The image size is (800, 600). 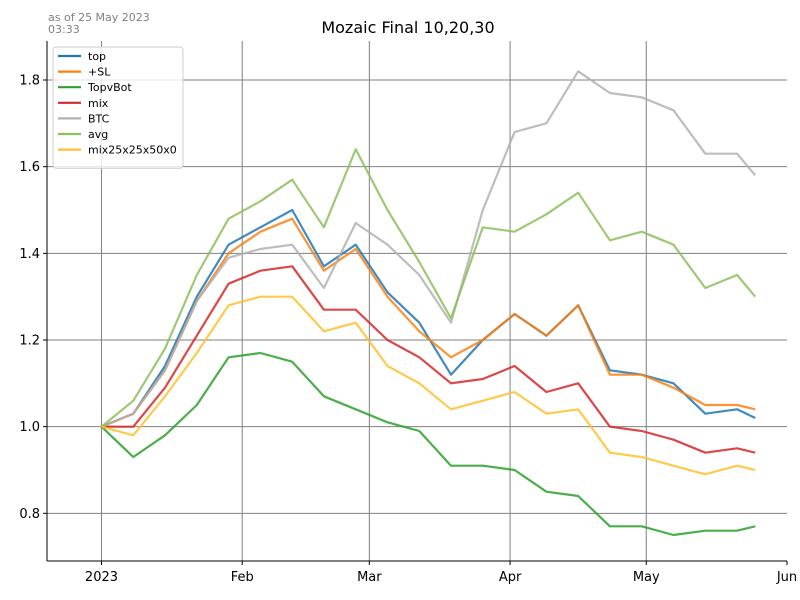 I want to click on y-tick-label: 1.6, so click(x=29, y=167).